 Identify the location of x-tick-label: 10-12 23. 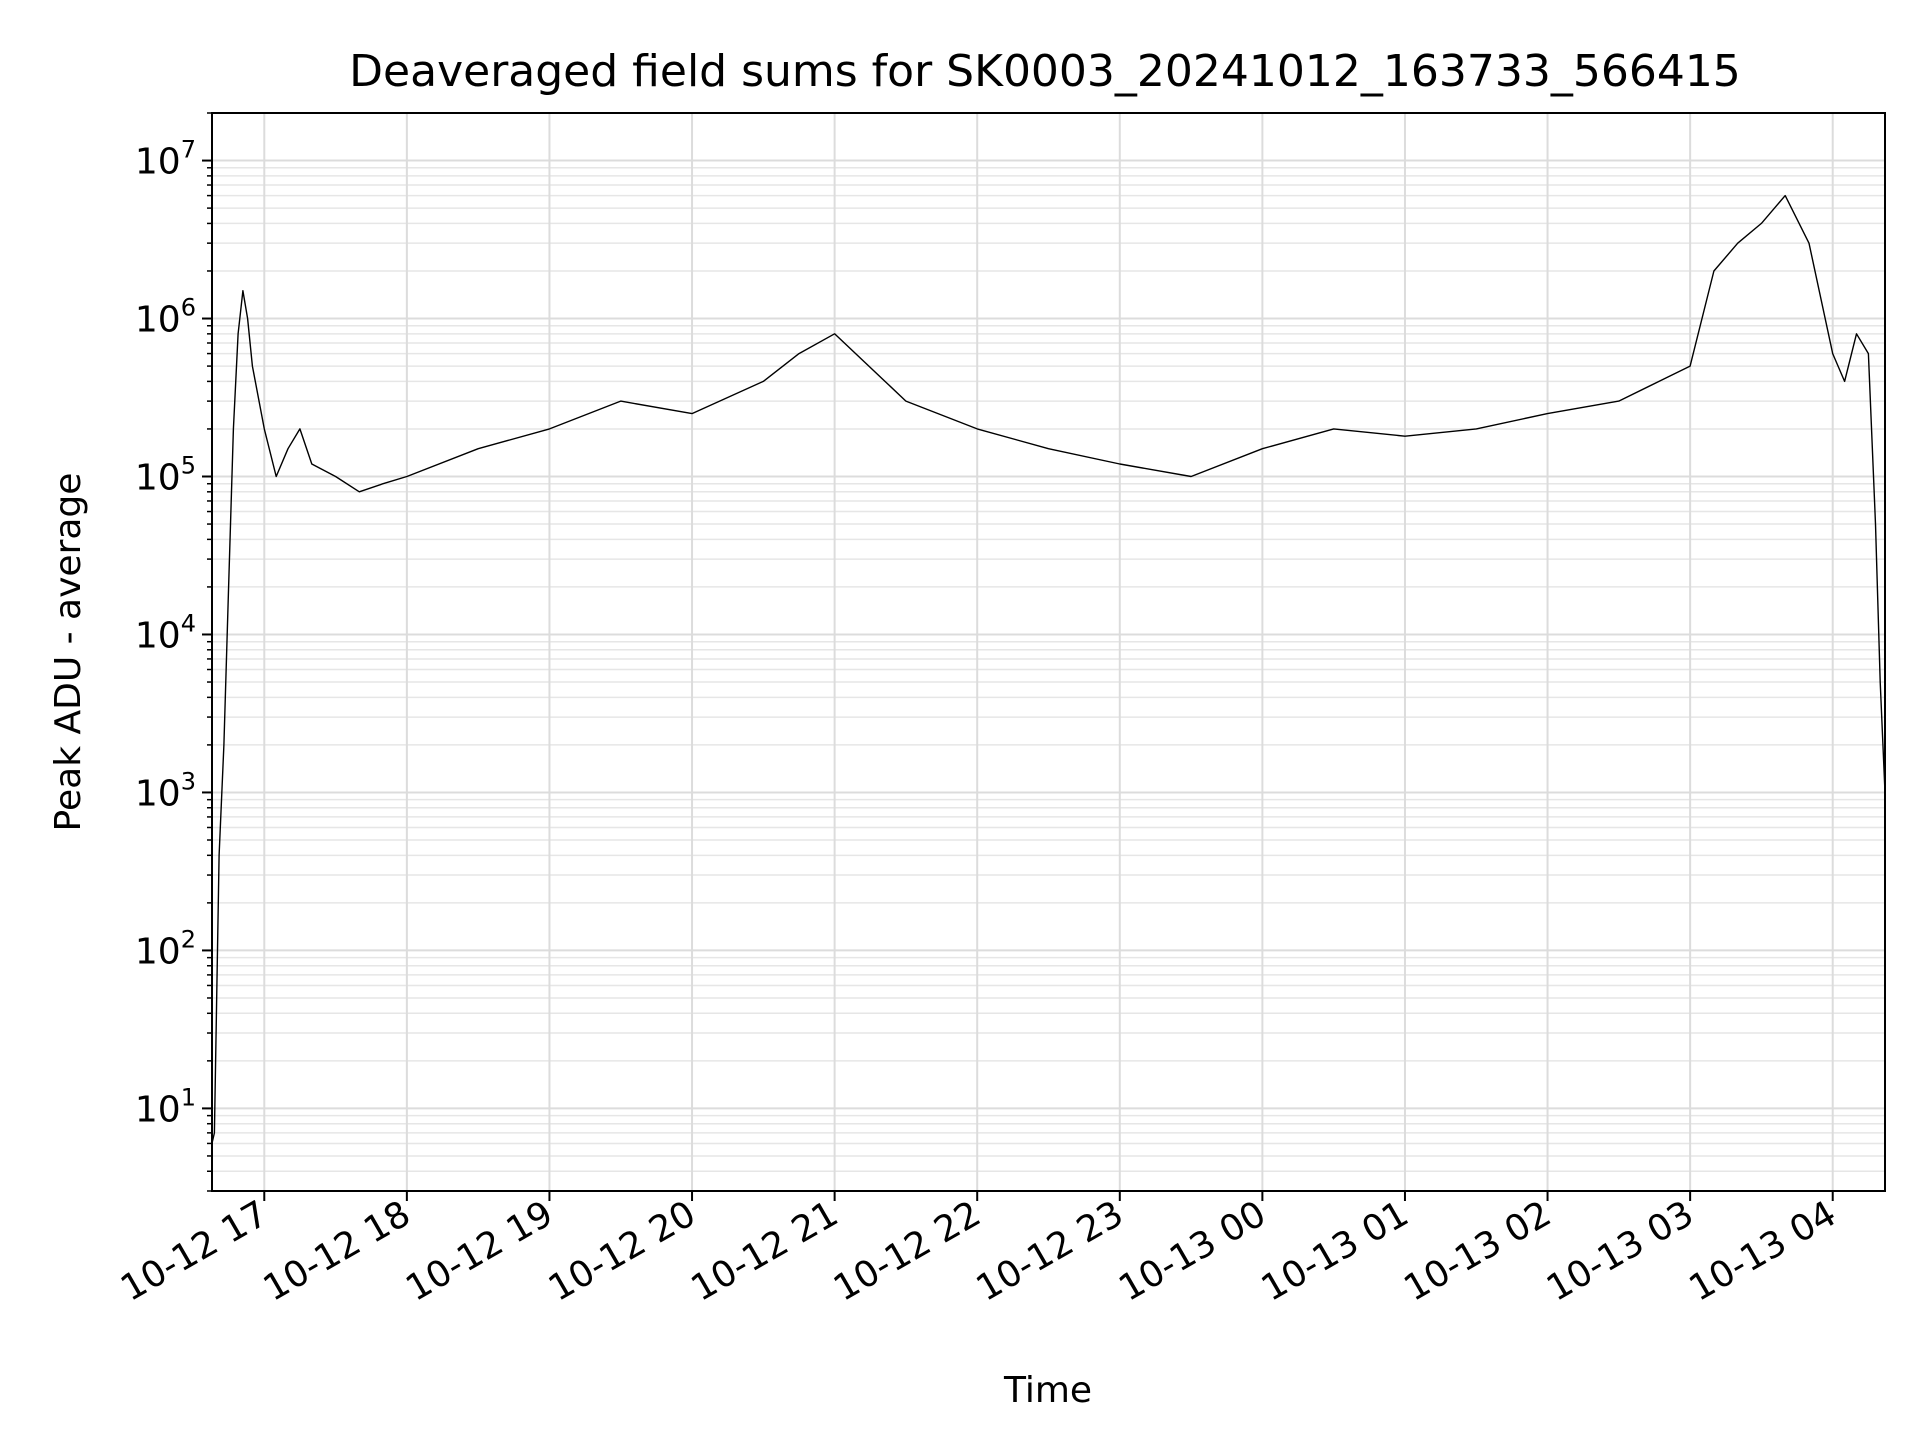
(1050, 1251).